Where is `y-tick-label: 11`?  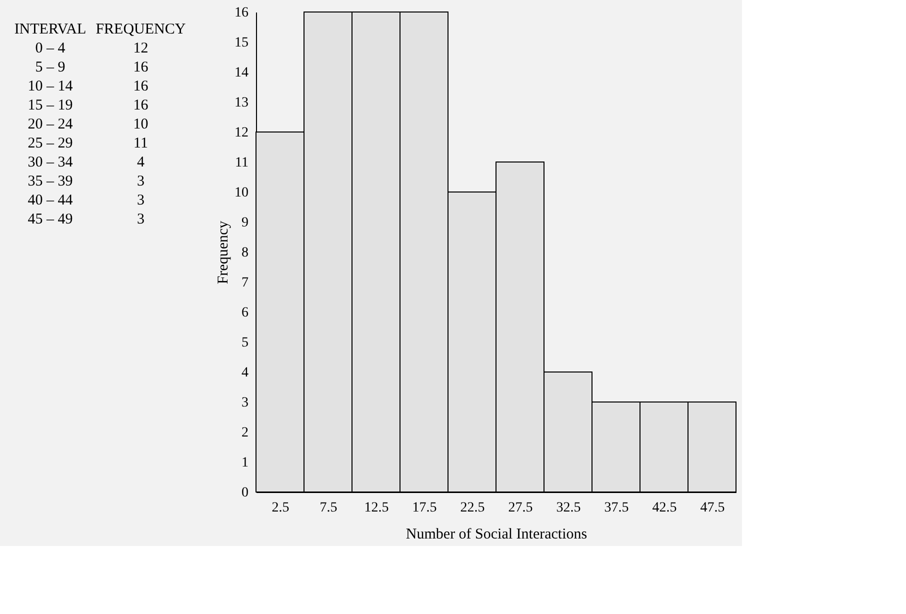
y-tick-label: 11 is located at coordinates (241, 163).